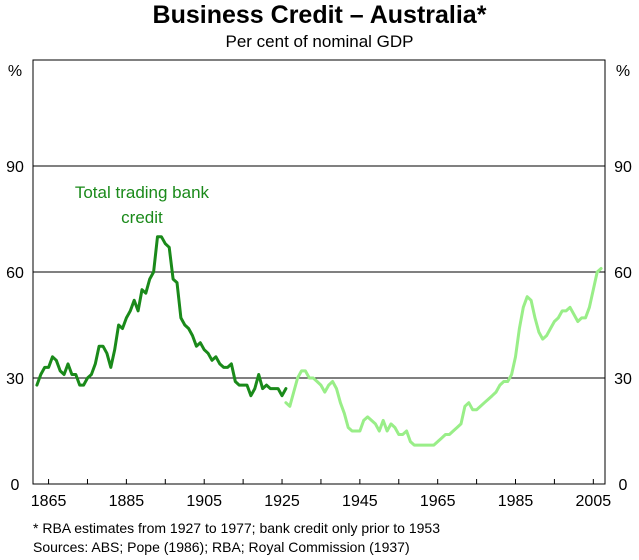 The height and width of the screenshot is (560, 639). Describe the element at coordinates (49, 501) in the screenshot. I see `x-tick-label: 1865` at that location.